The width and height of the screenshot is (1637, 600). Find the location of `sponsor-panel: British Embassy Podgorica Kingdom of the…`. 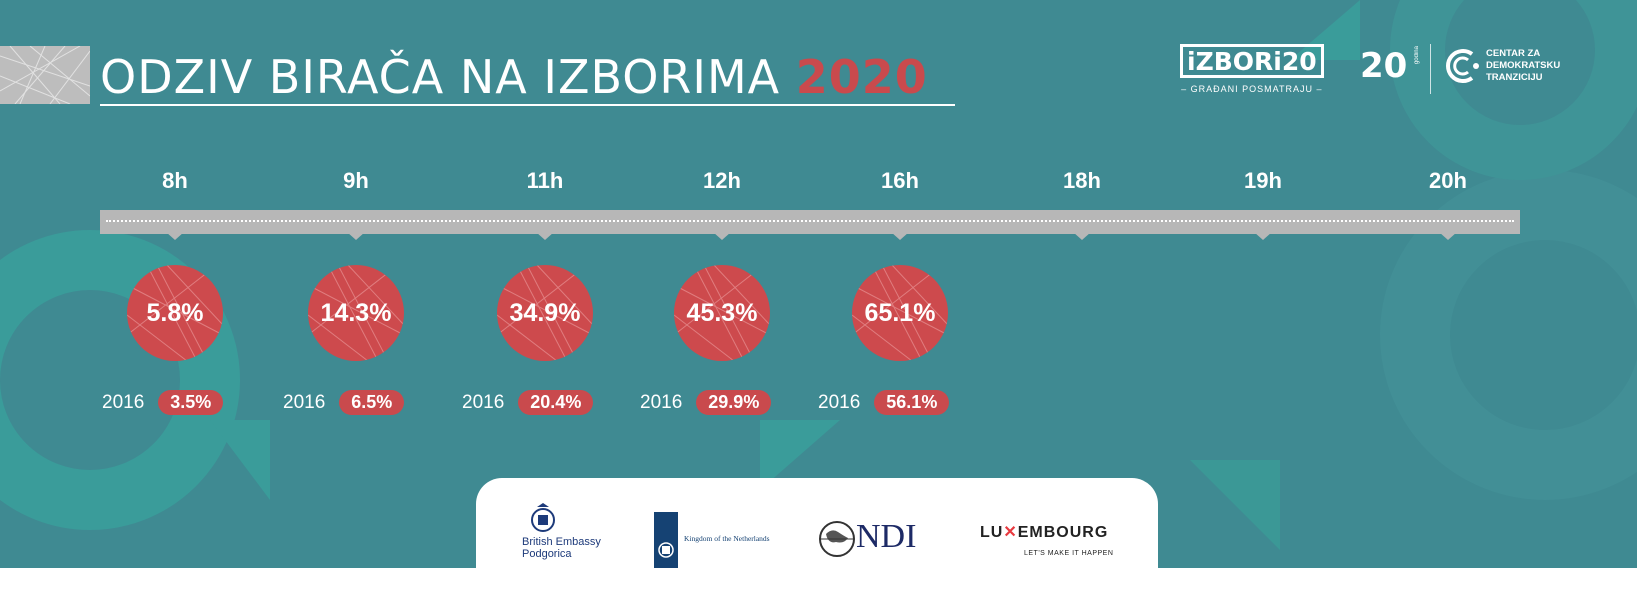

sponsor-panel: British Embassy Podgorica Kingdom of the… is located at coordinates (817, 539).